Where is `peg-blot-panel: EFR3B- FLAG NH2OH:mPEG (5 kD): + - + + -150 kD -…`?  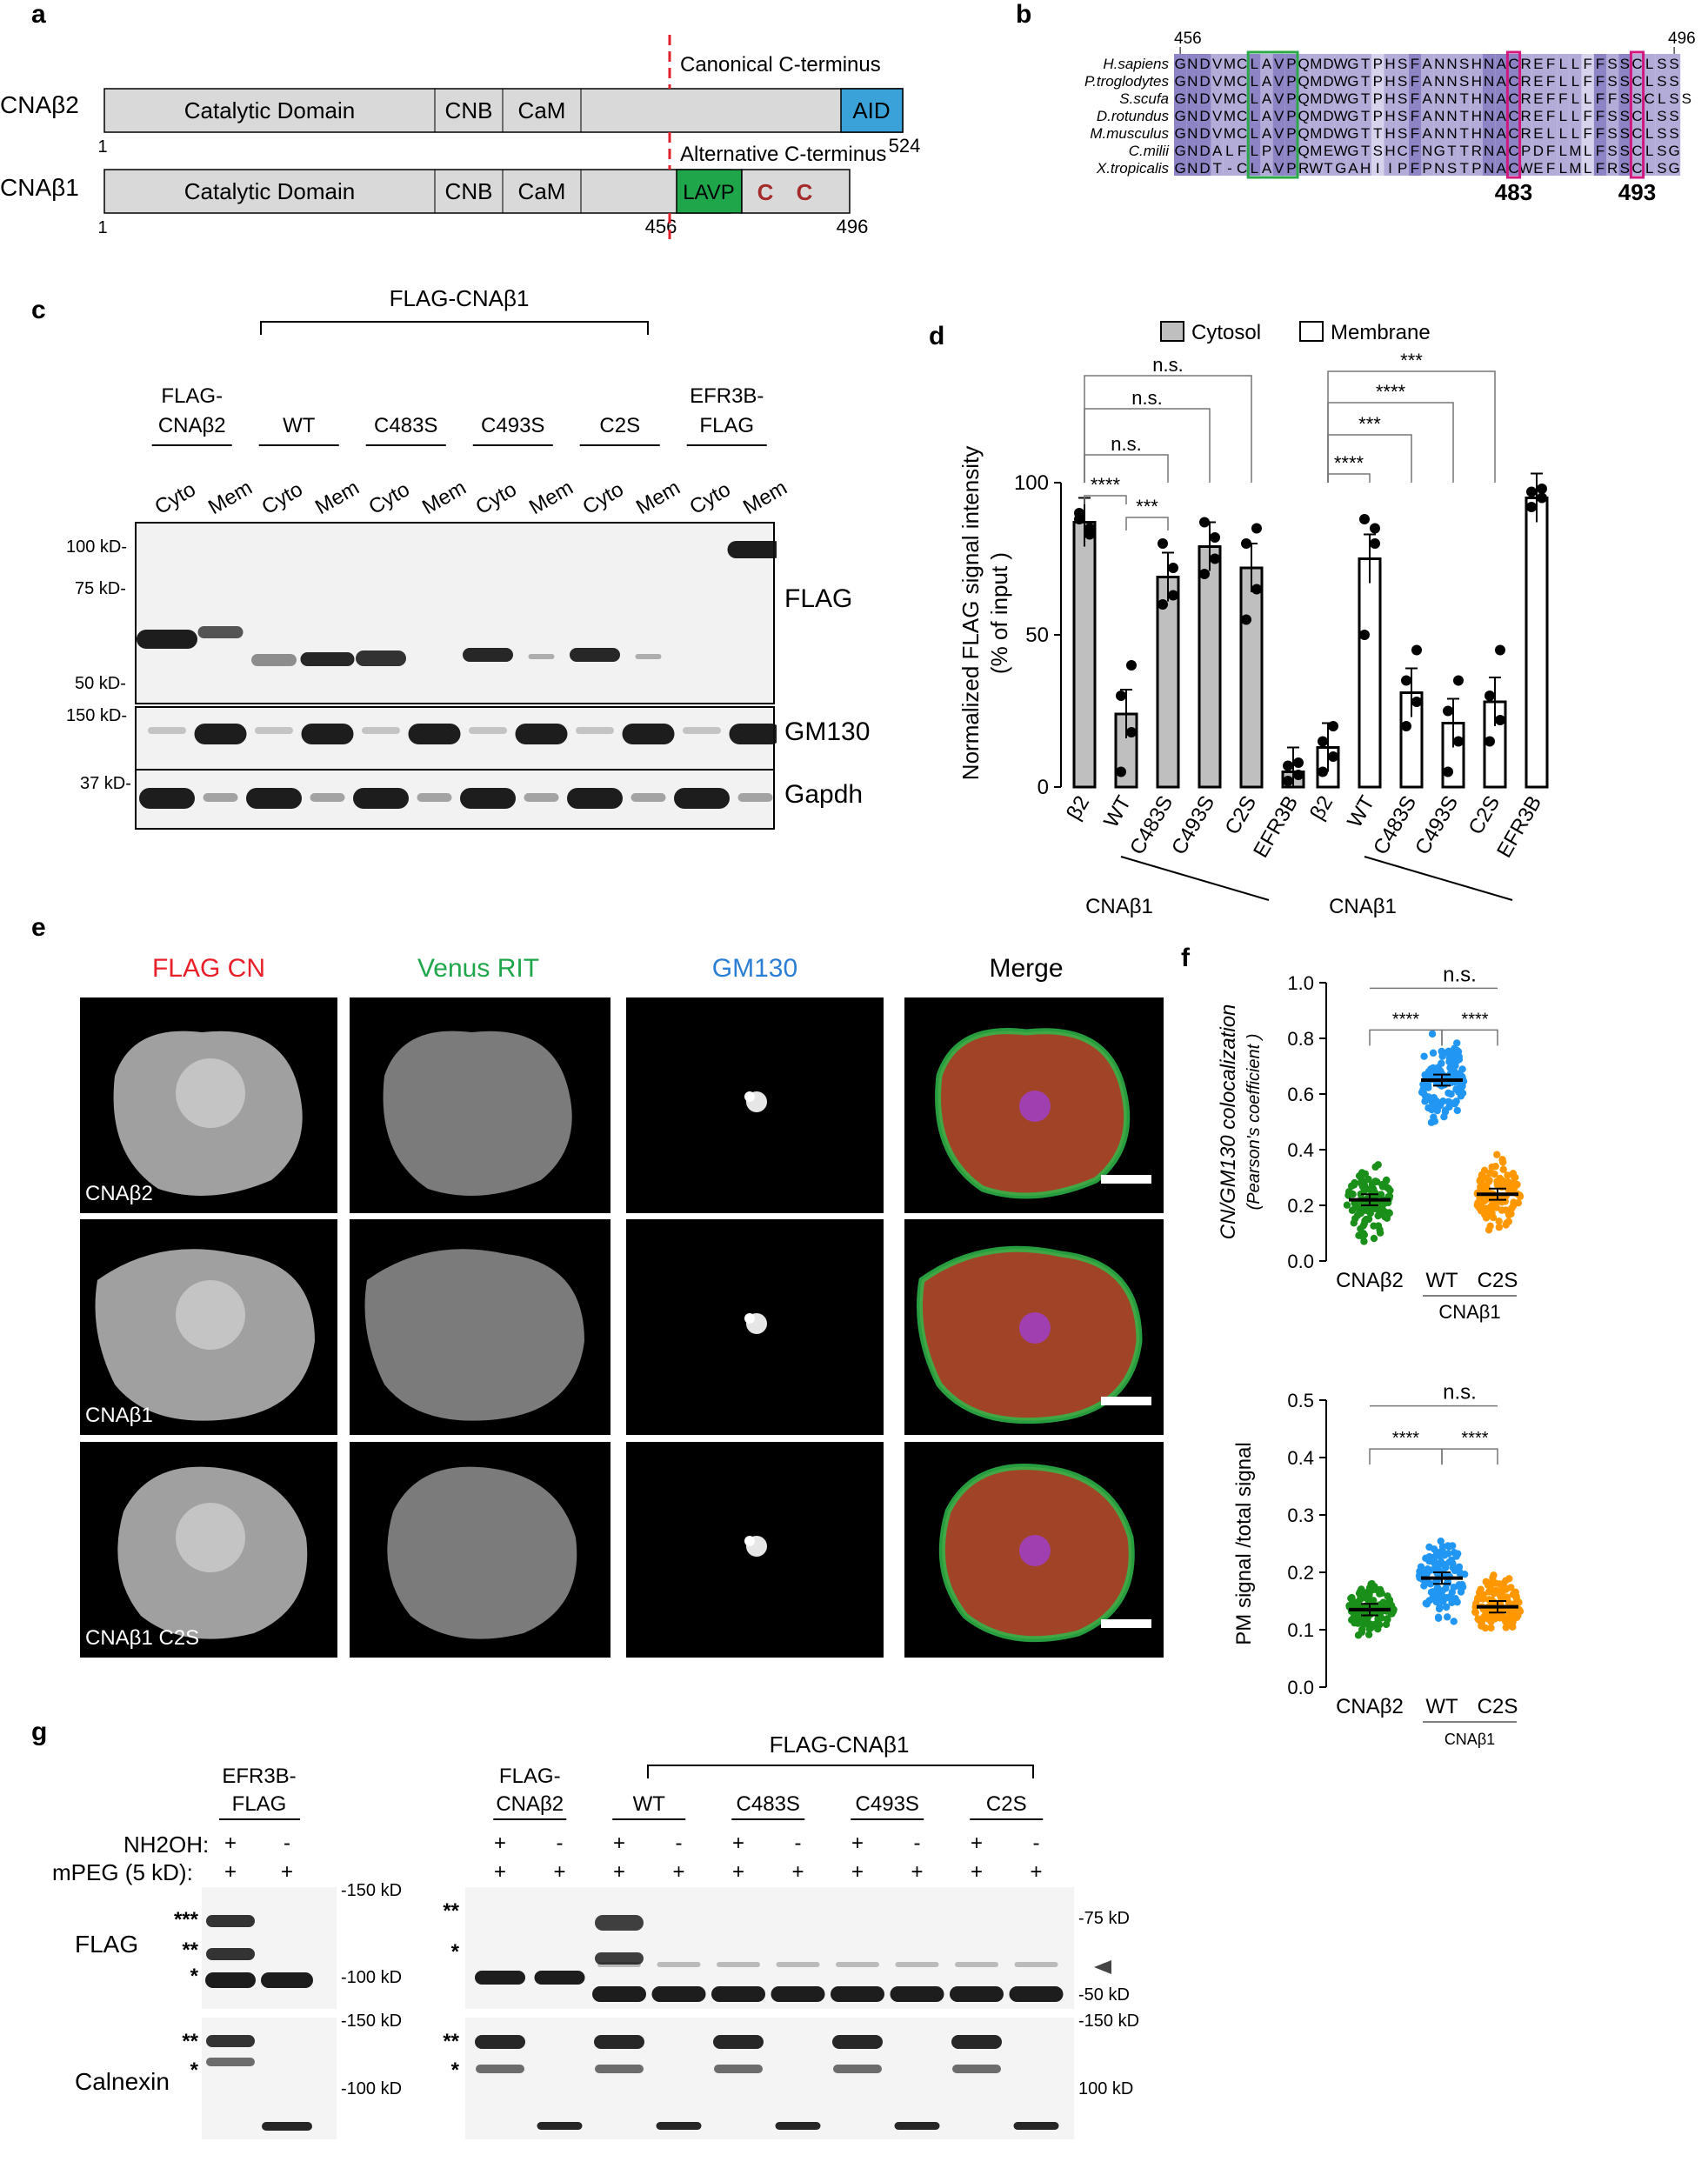
peg-blot-panel: EFR3B- FLAG NH2OH:mPEG (5 kD): + - + + -150 kD -… is located at coordinates (595, 1935).